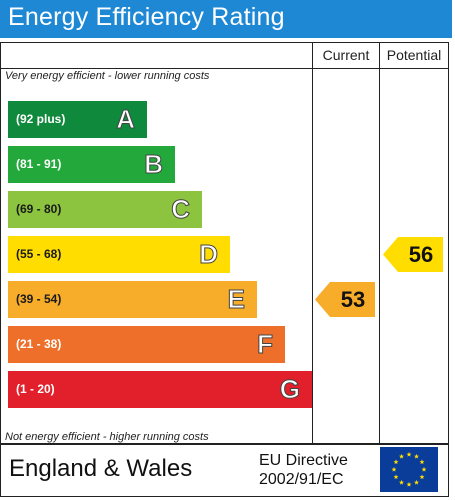  Describe the element at coordinates (224, 471) in the screenshot. I see `footer: England & Wales EU Directive 2002/91/EC` at that location.